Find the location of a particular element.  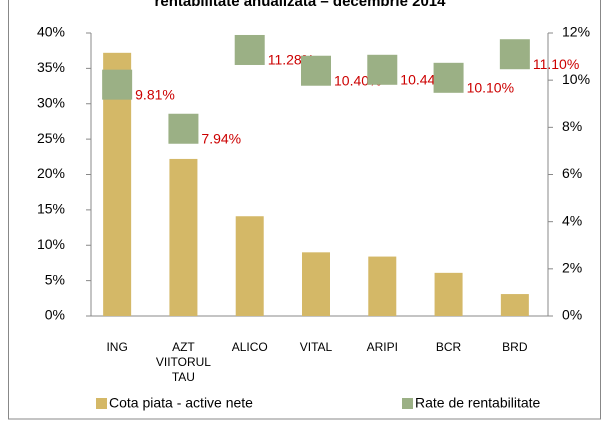

y-tick-label: 0% is located at coordinates (55, 315).